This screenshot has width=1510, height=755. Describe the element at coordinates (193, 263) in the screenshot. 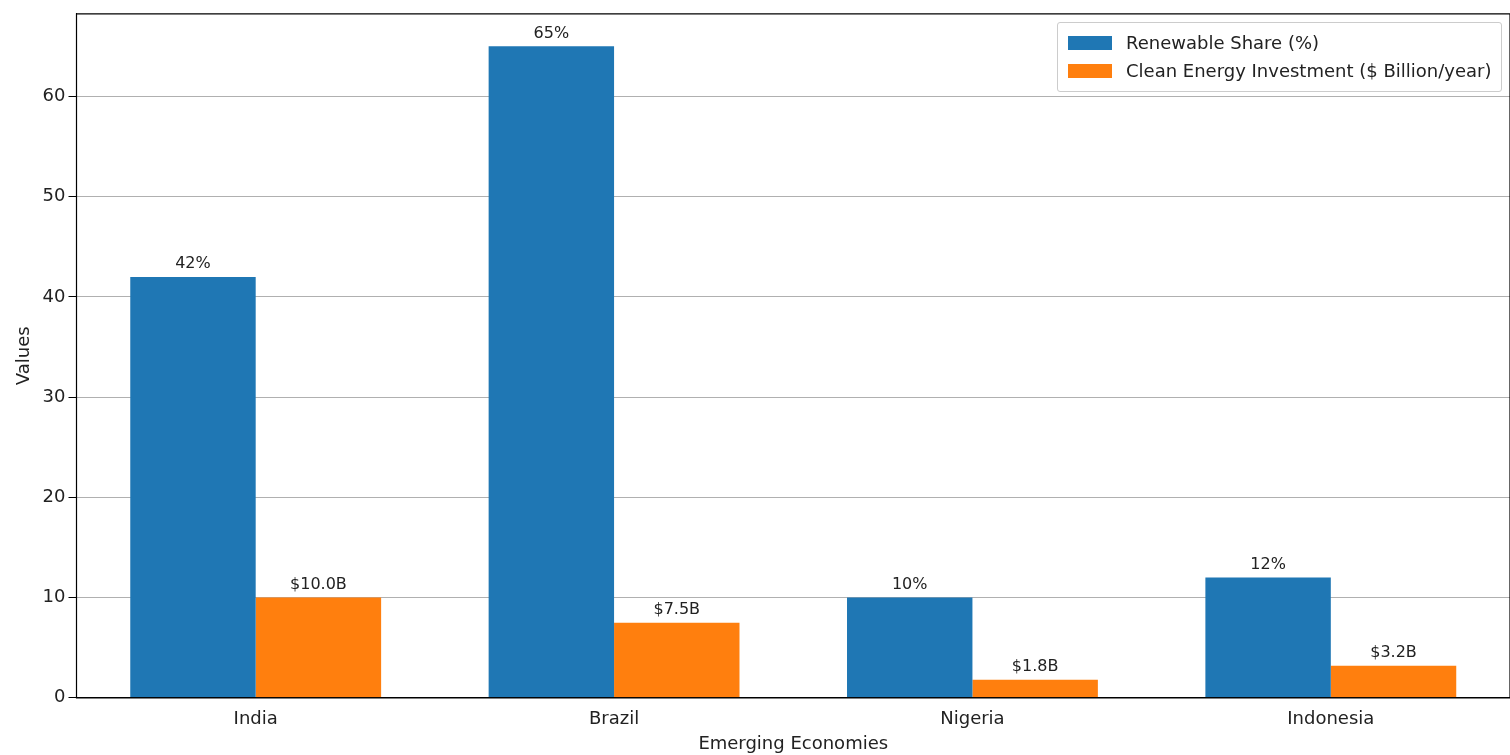

I see `data-label: 42%` at that location.